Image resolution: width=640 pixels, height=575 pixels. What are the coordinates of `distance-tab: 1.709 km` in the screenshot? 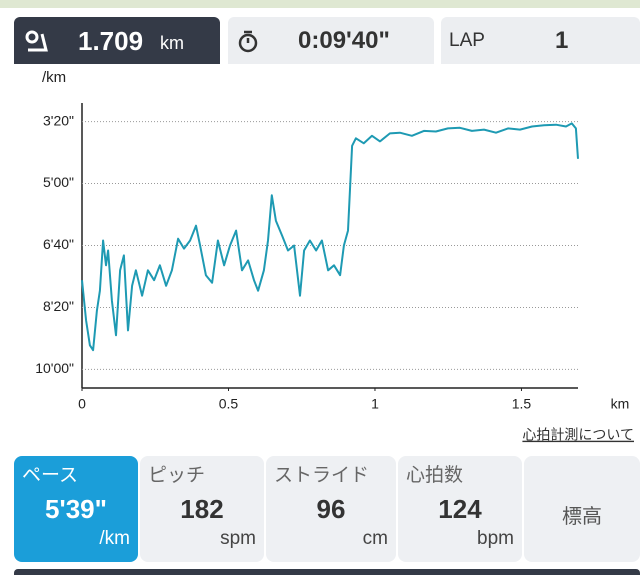 It's located at (117, 40).